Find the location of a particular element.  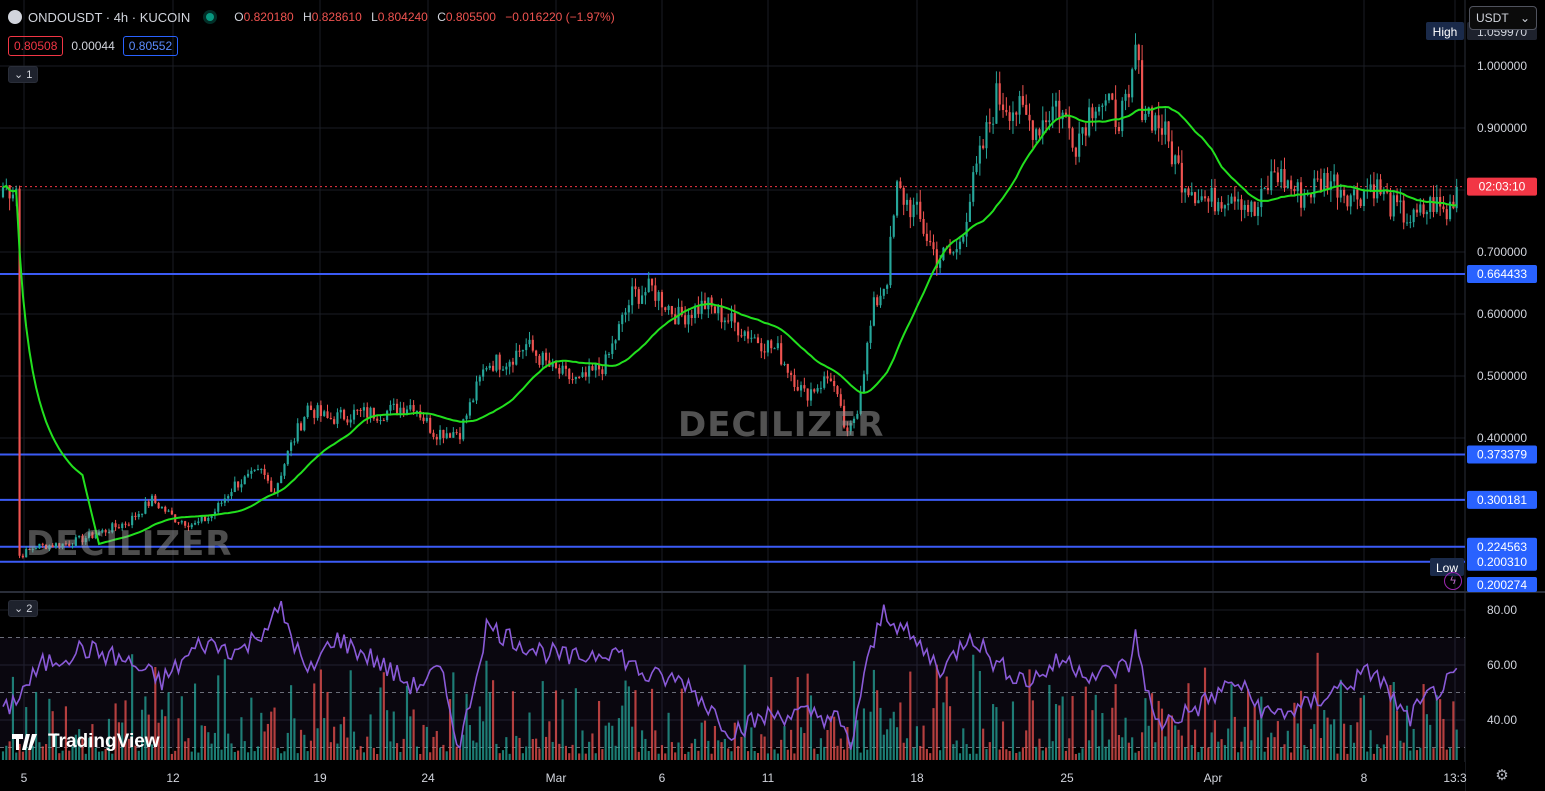

rsi-pane-collapse: ⌄ 2 is located at coordinates (23, 608).